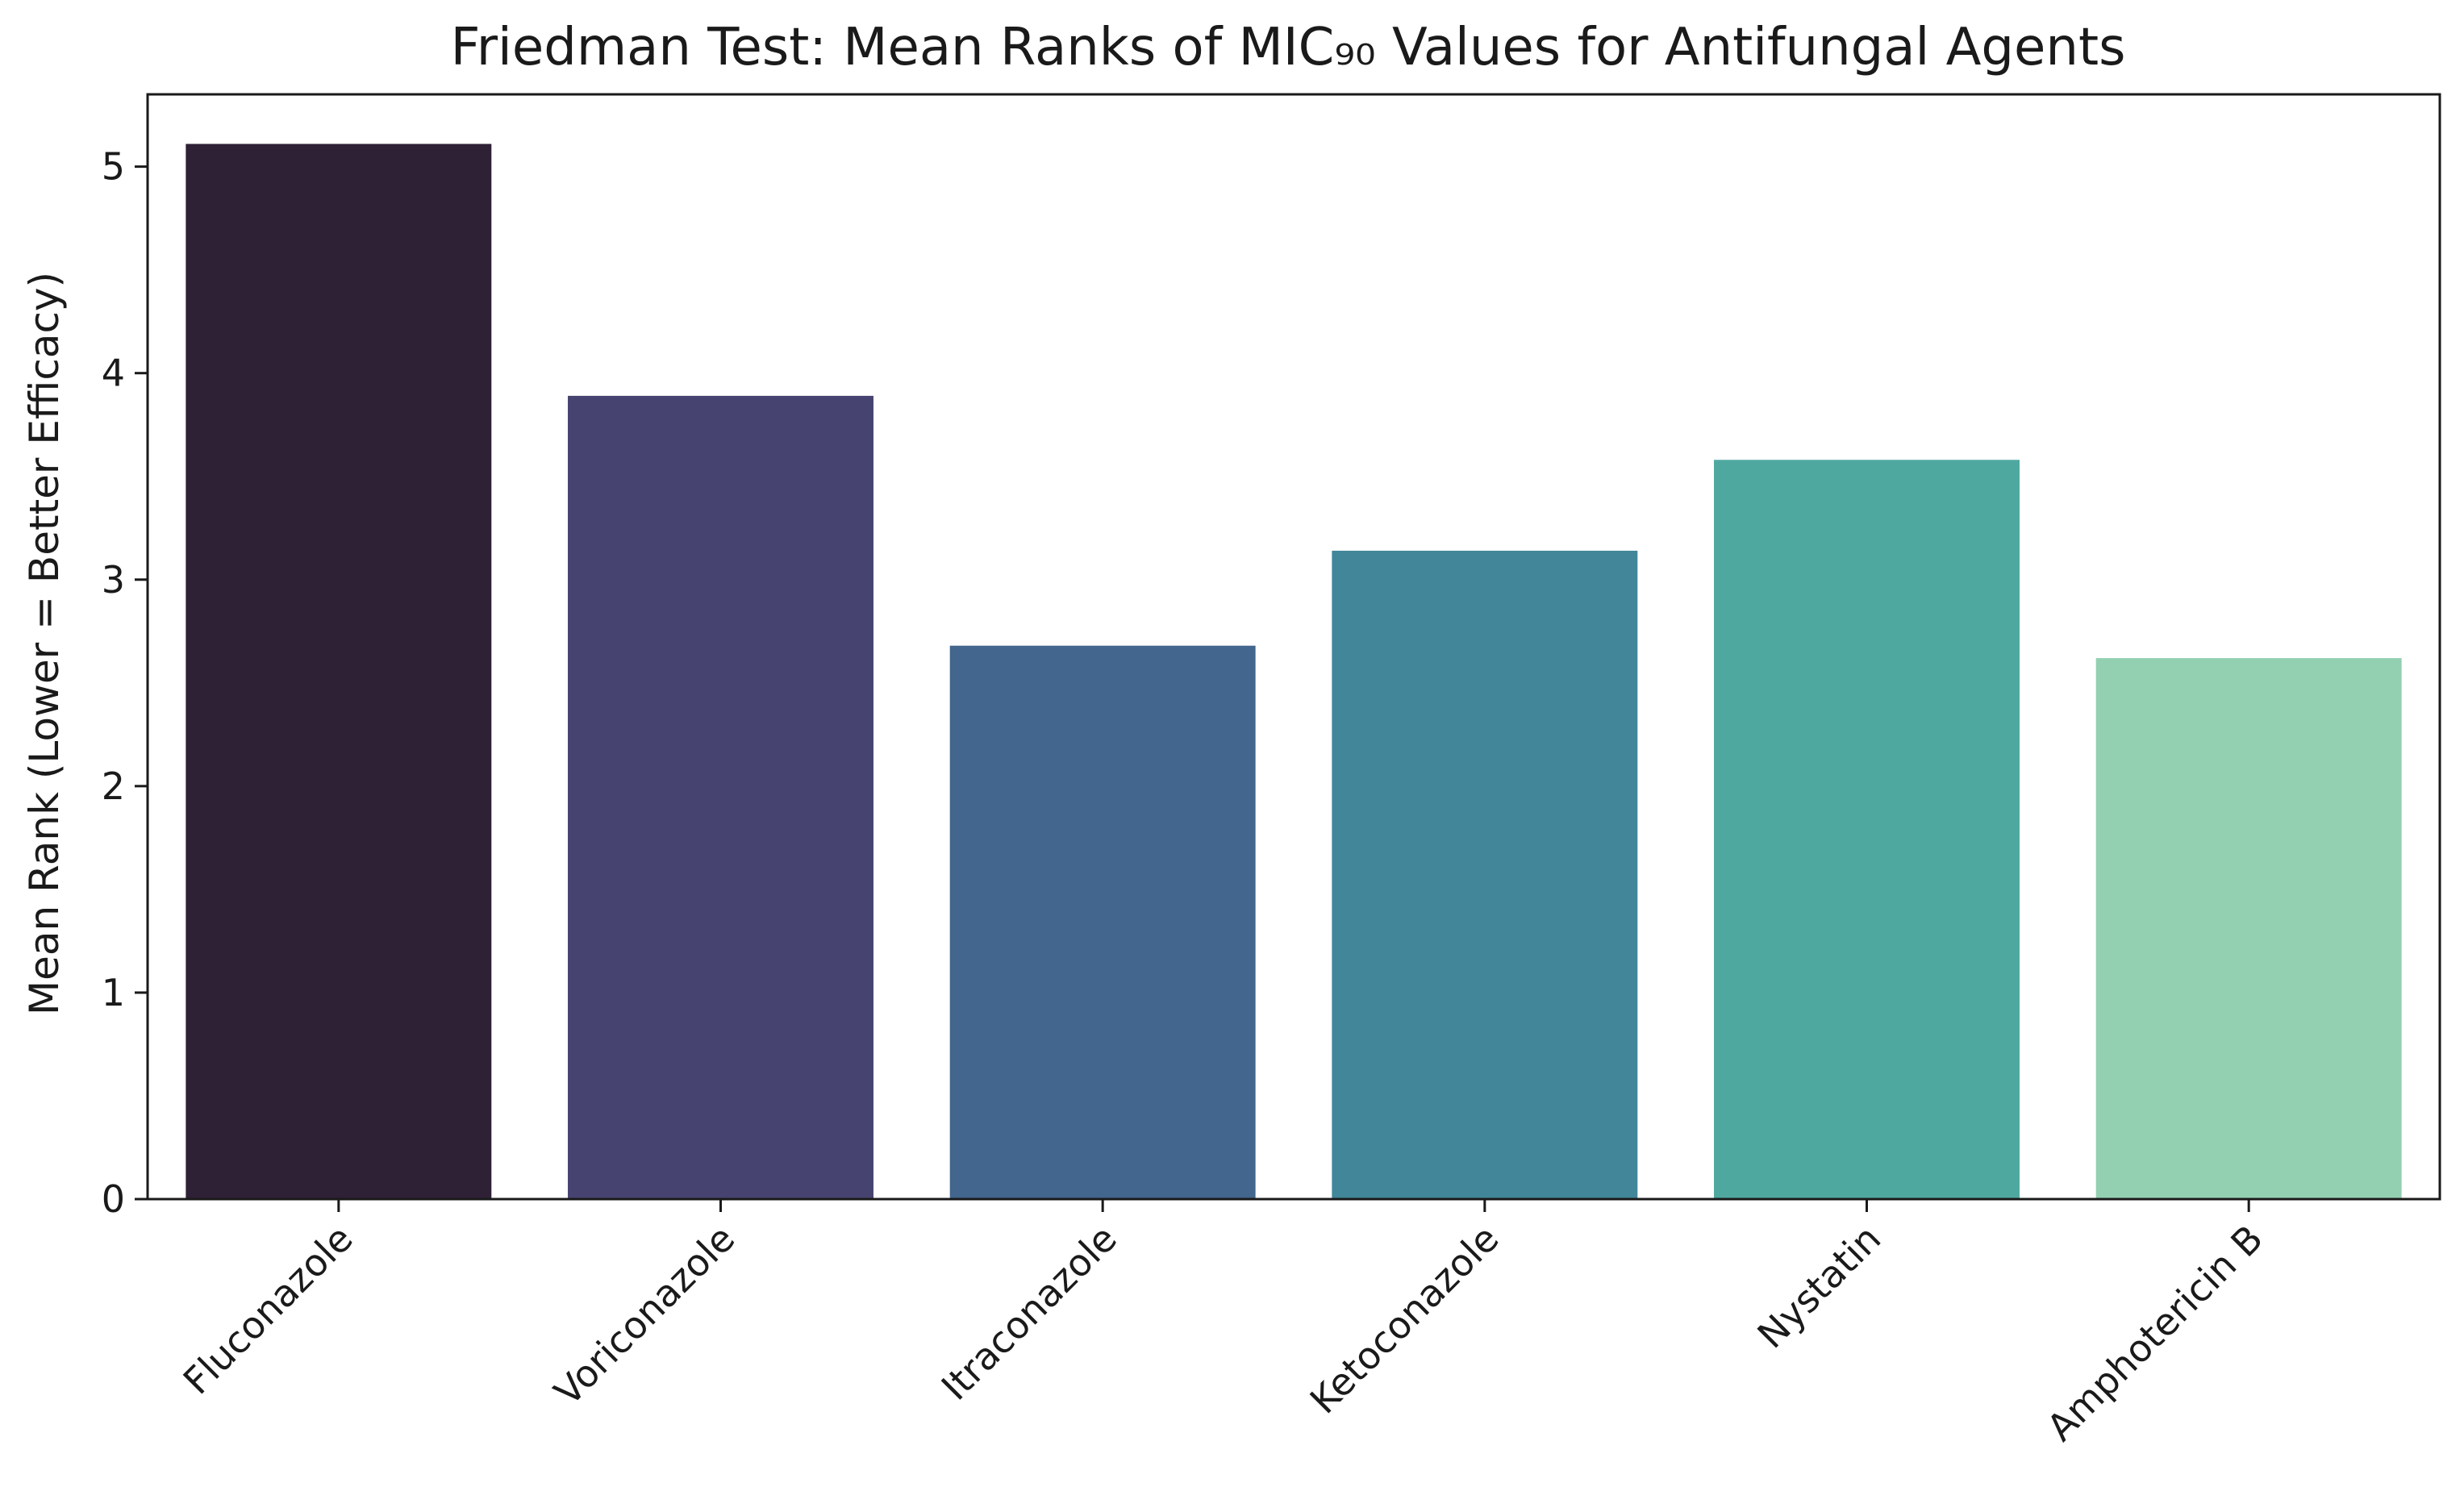 This screenshot has height=1512, width=2464. What do you see at coordinates (2248, 929) in the screenshot?
I see `bar-amphotericin-b` at bounding box center [2248, 929].